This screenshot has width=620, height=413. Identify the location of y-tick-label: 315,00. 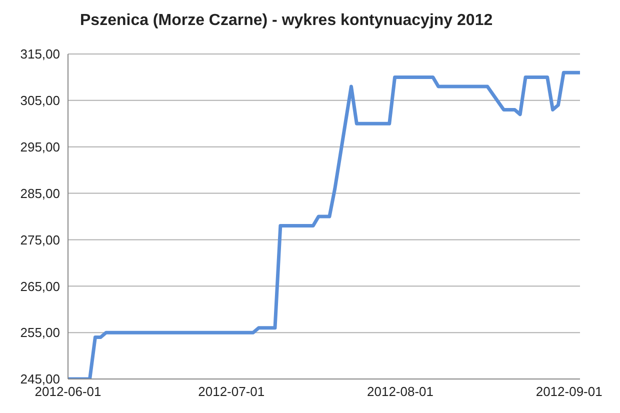
(40, 54).